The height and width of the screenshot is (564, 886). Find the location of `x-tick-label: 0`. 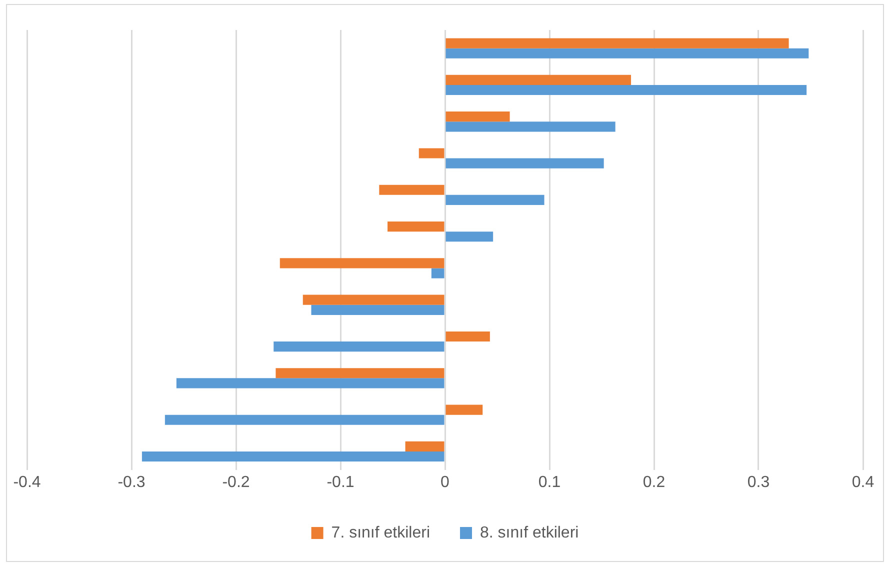

x-tick-label: 0 is located at coordinates (445, 482).